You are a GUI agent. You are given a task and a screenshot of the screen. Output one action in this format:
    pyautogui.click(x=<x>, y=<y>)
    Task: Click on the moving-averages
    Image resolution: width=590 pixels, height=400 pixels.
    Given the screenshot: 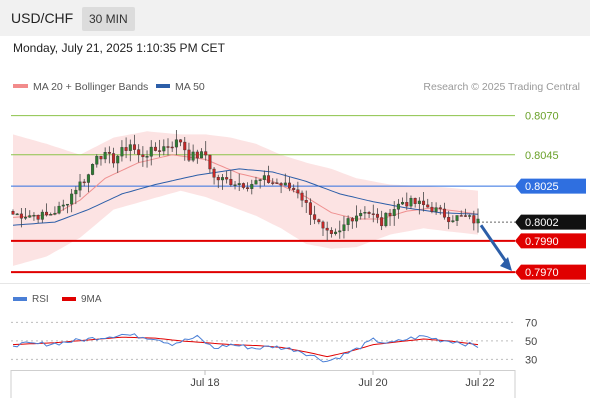 What is the action you would take?
    pyautogui.click(x=245, y=190)
    